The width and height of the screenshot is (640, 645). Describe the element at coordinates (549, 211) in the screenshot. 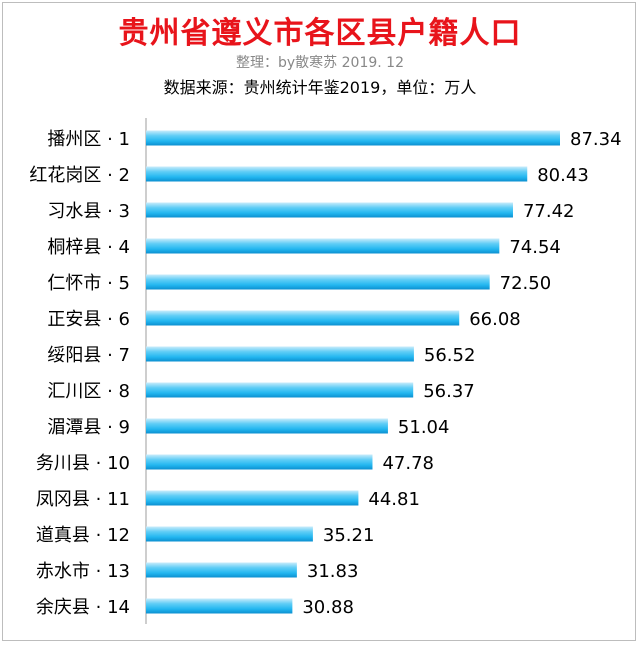

I see `value-label: 77.42` at that location.